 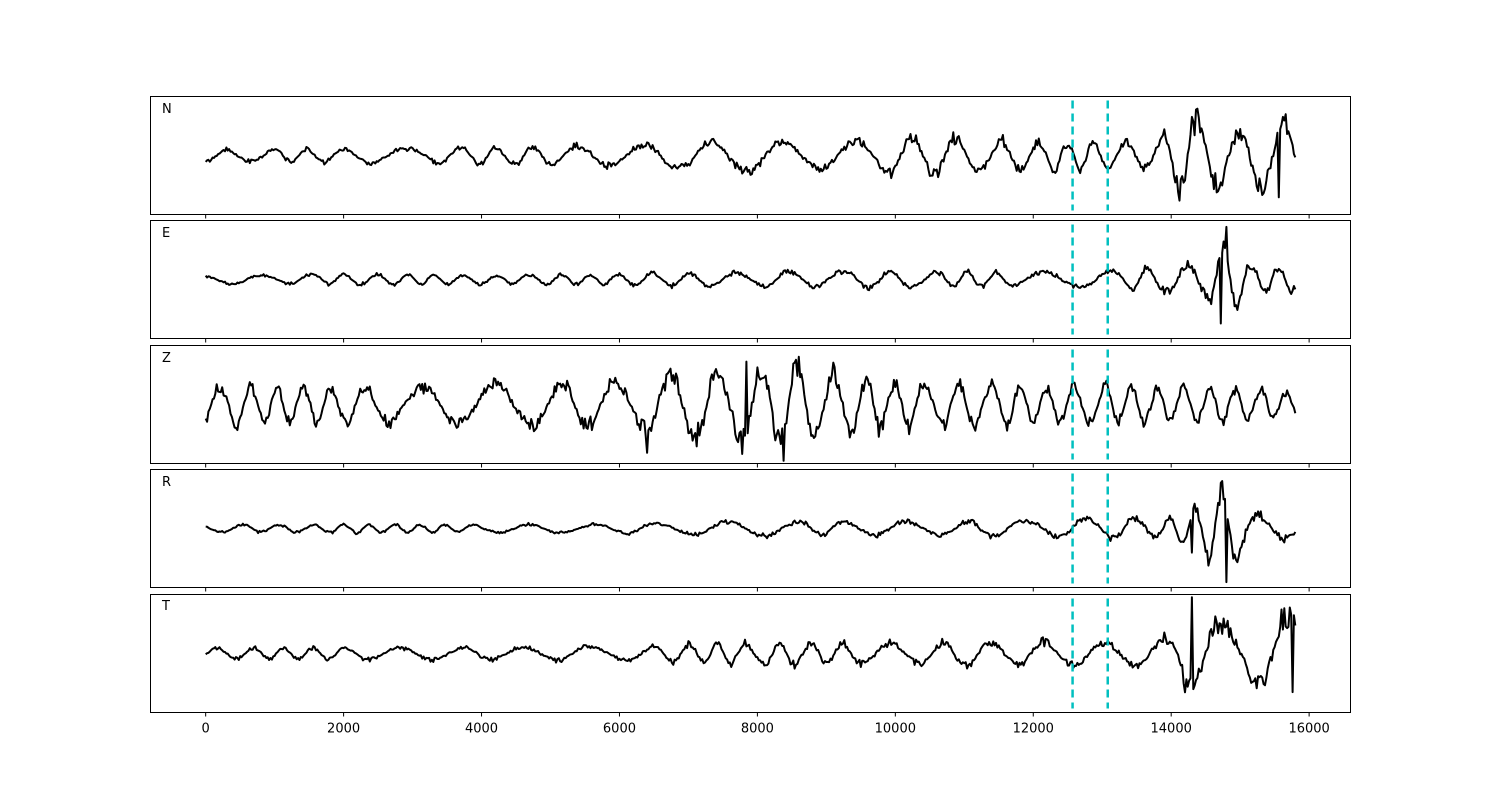 I want to click on frame-Z, so click(x=750, y=404).